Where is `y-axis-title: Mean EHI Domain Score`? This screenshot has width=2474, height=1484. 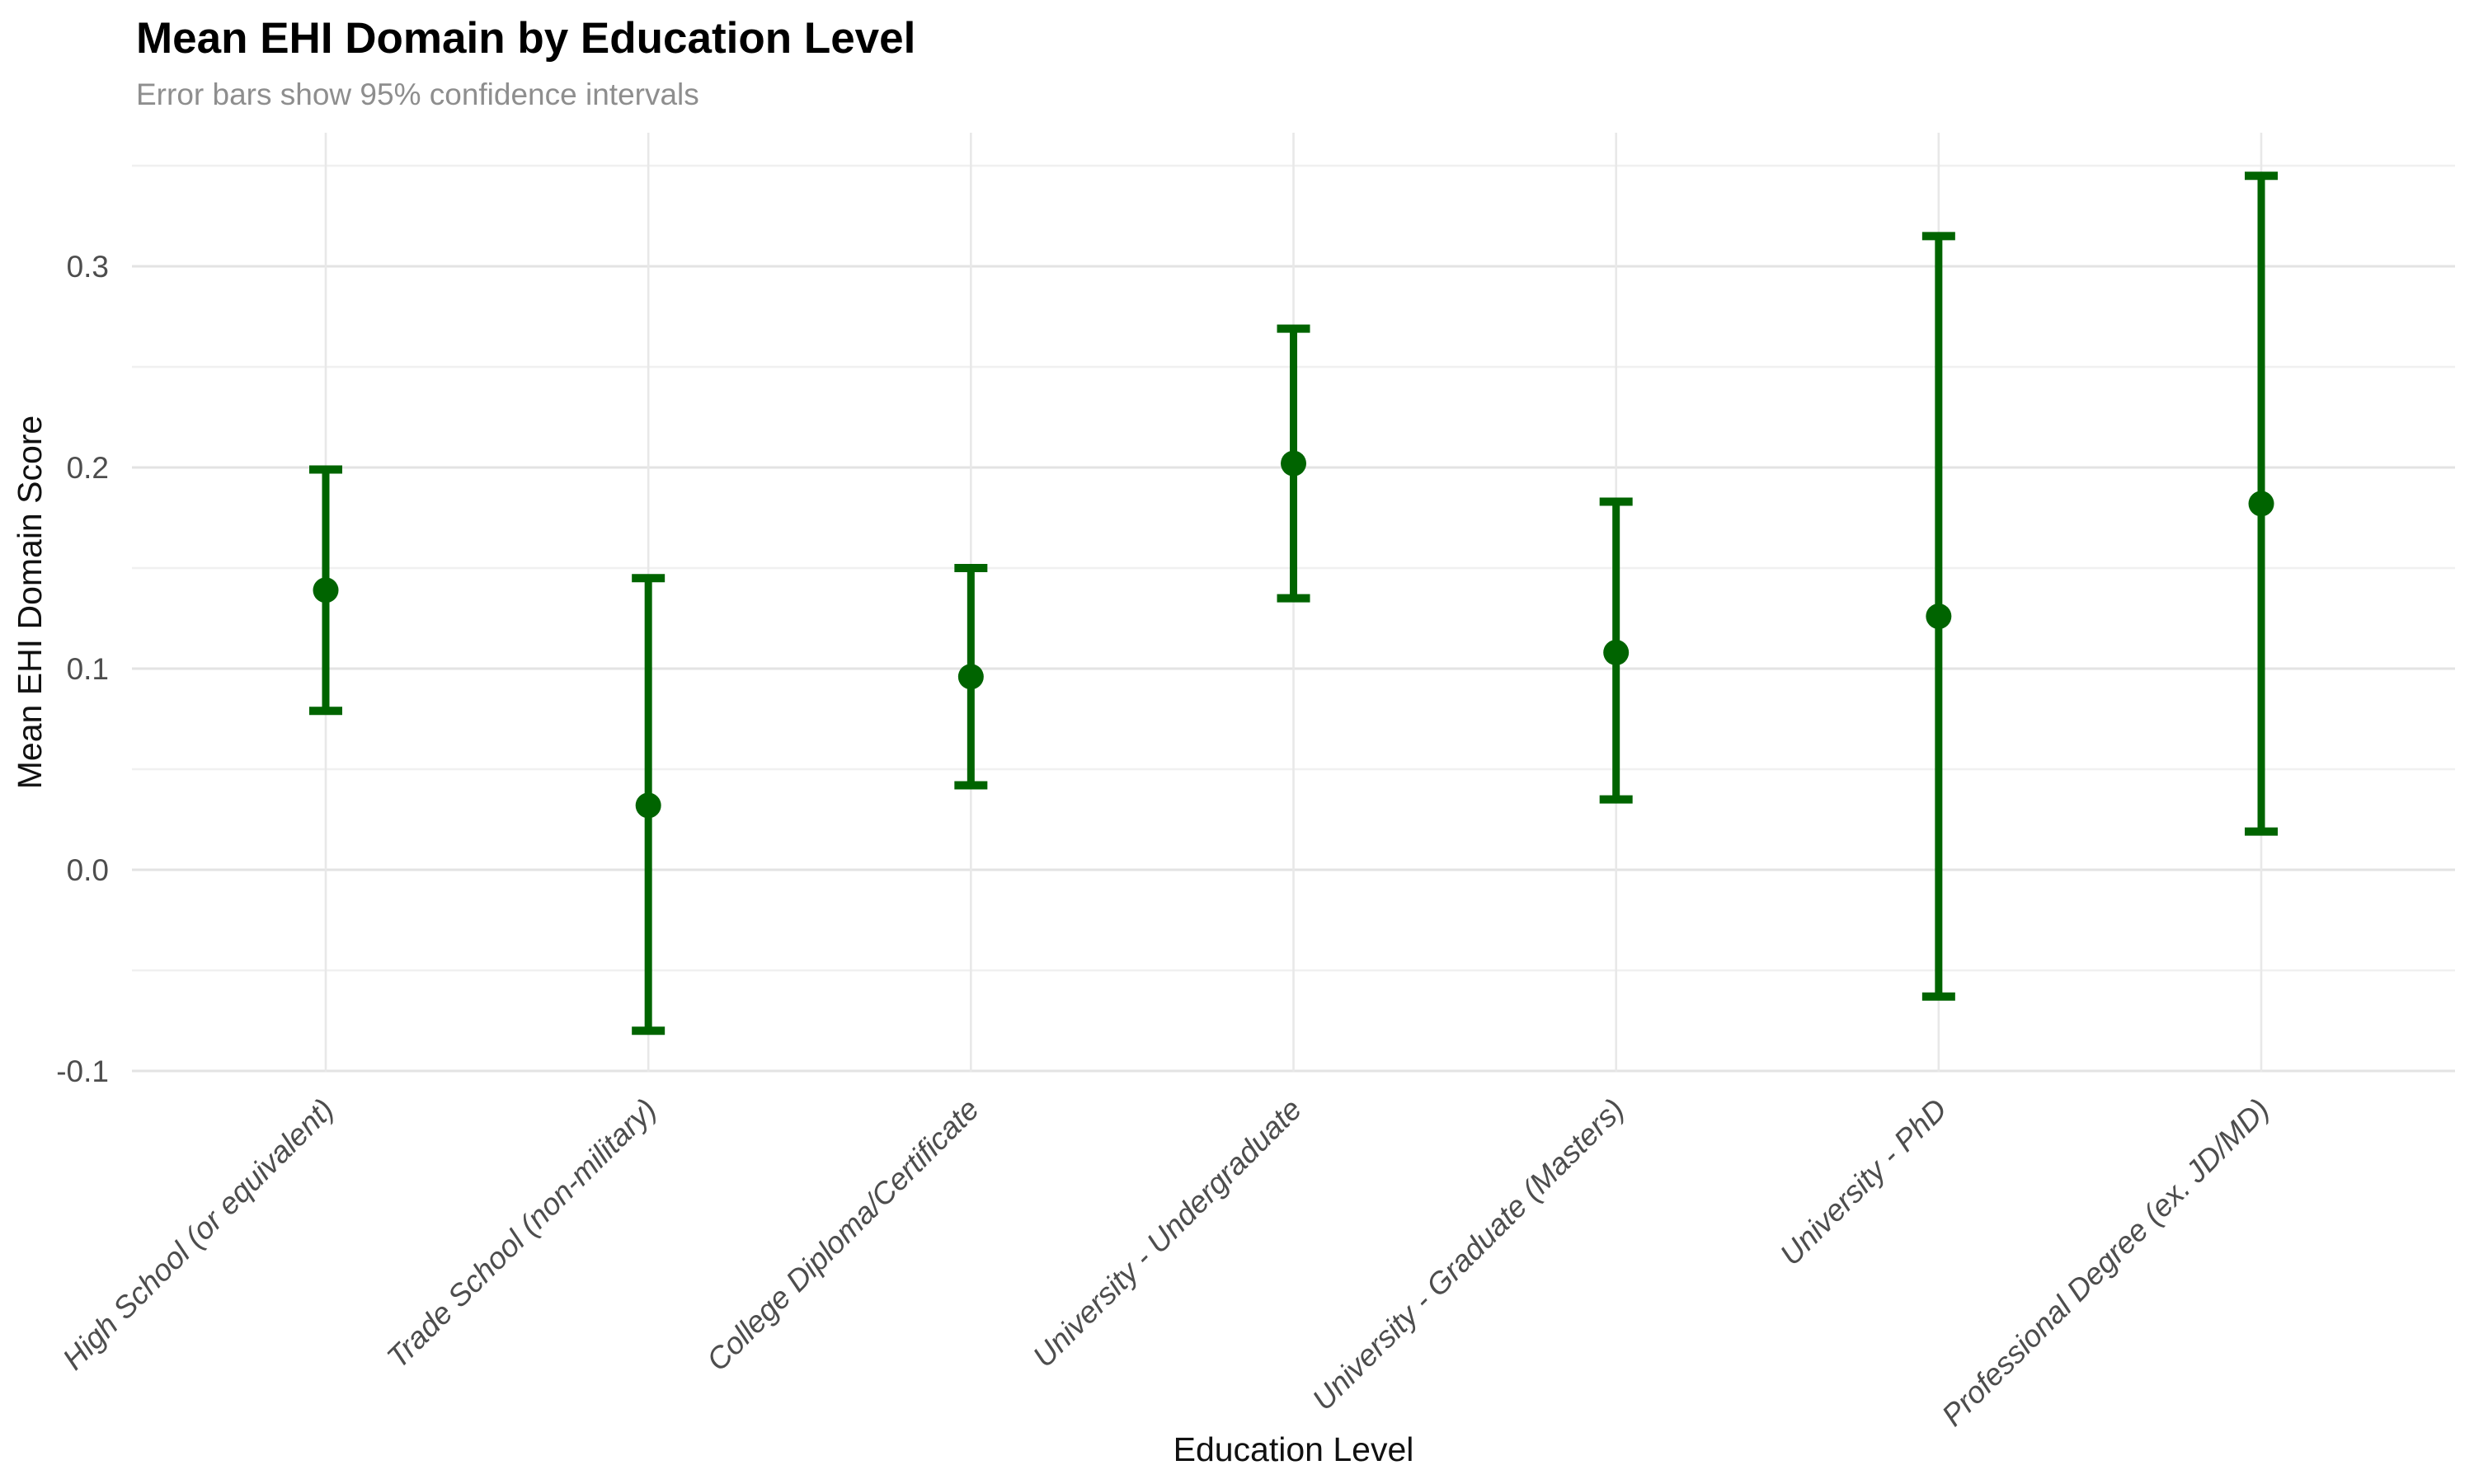 y-axis-title: Mean EHI Domain Score is located at coordinates (30, 602).